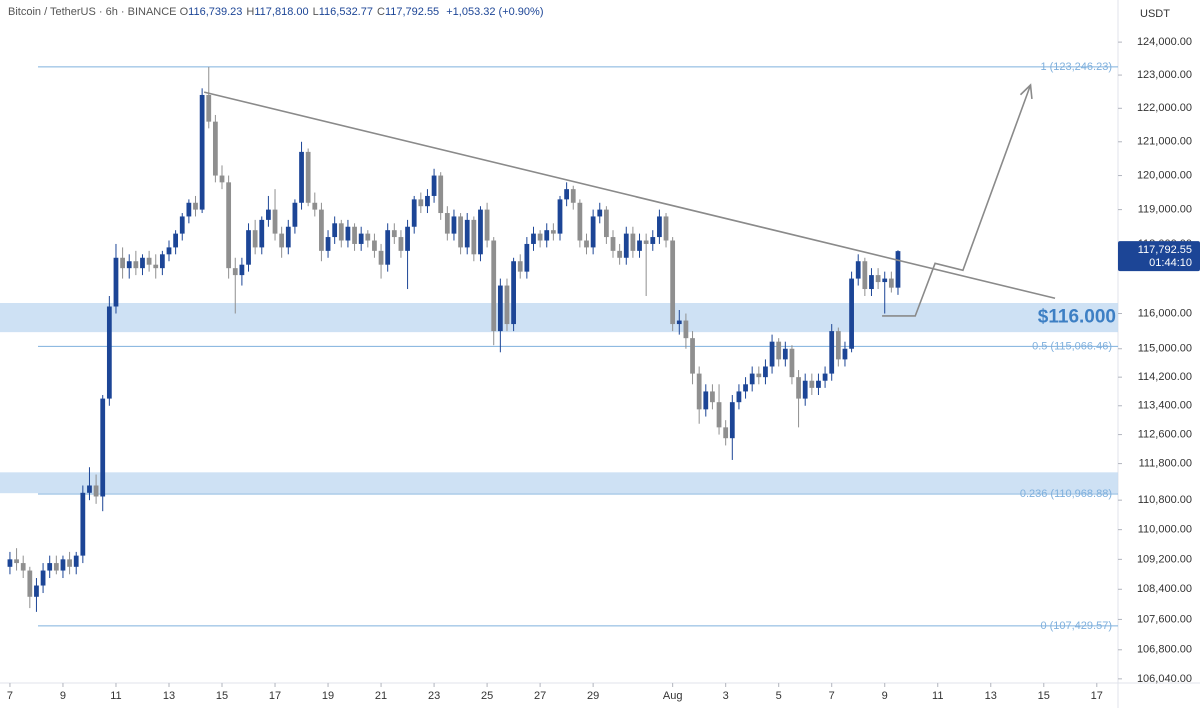 The width and height of the screenshot is (1200, 708). Describe the element at coordinates (315, 12) in the screenshot. I see `field-label: L` at that location.